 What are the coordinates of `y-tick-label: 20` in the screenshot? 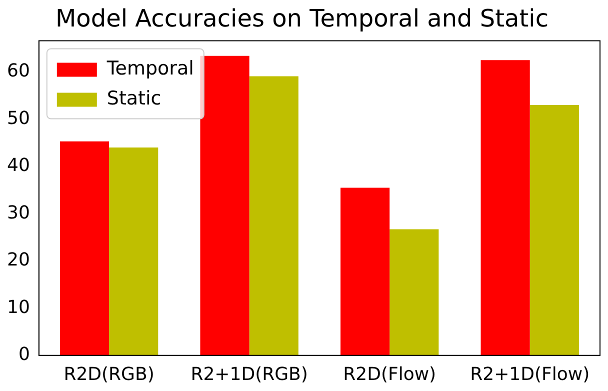 It's located at (18, 260).